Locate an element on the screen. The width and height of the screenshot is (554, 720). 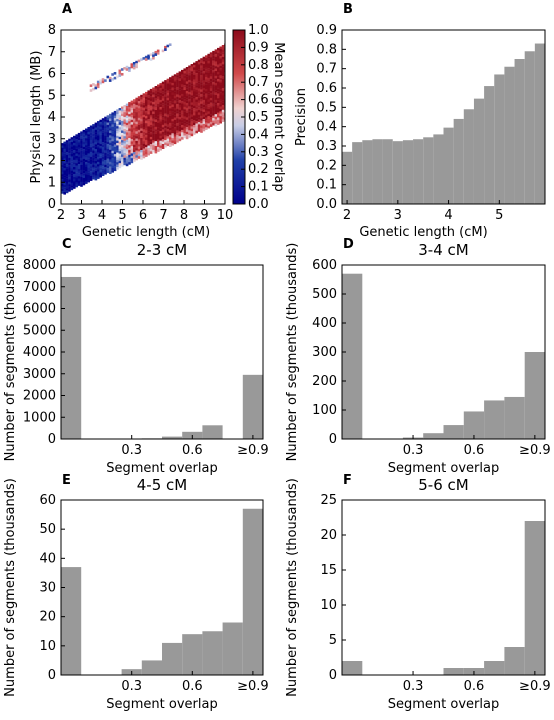
y-tick-label: 0 is located at coordinates (333, 439).